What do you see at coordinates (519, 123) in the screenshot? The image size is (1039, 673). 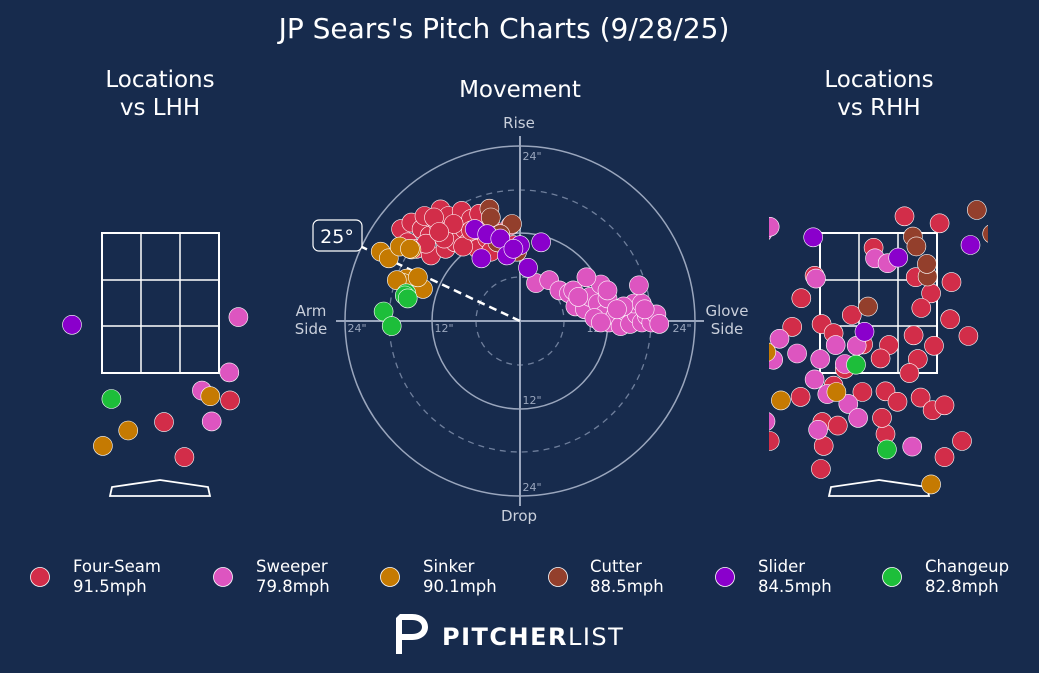 I see `rise-label: Rise` at bounding box center [519, 123].